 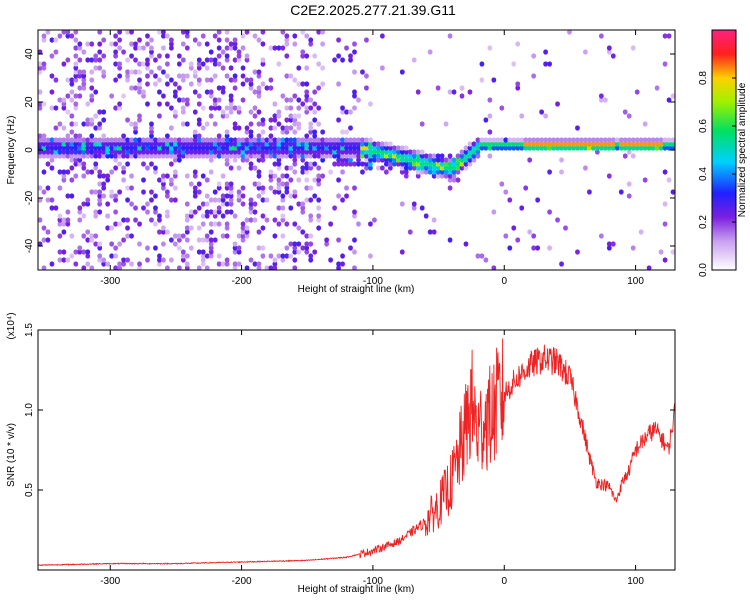 What do you see at coordinates (29, 410) in the screenshot?
I see `ytick-label: 1.0` at bounding box center [29, 410].